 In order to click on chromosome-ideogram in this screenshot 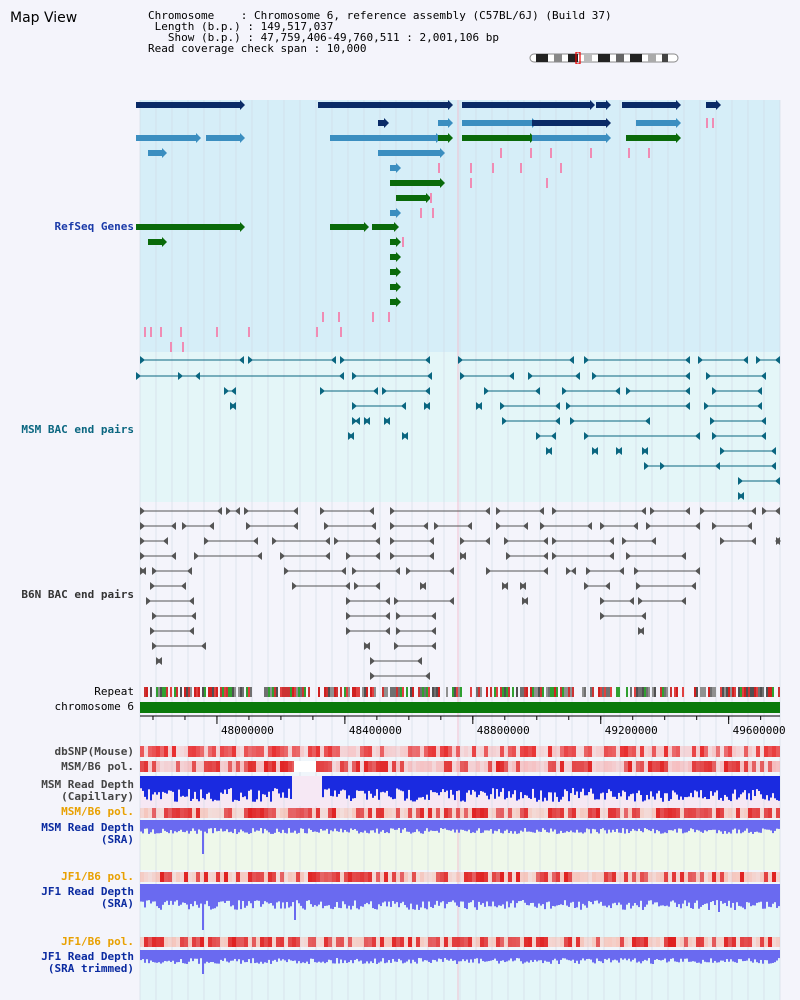, I will do `click(604, 58)`.